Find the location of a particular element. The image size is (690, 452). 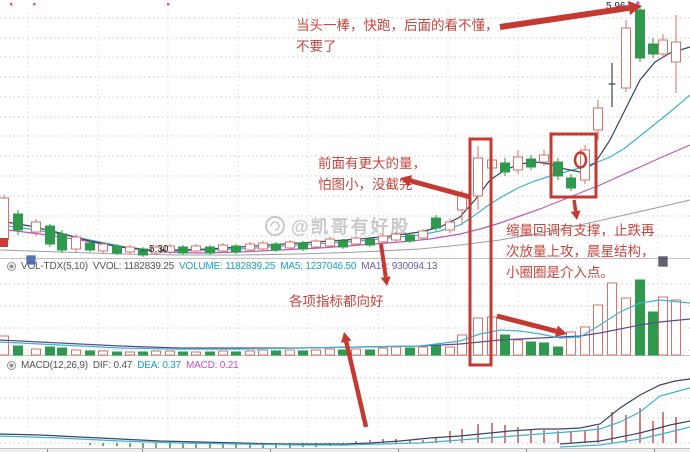

annotation-indicators: 各项指标都向好 is located at coordinates (336, 301).